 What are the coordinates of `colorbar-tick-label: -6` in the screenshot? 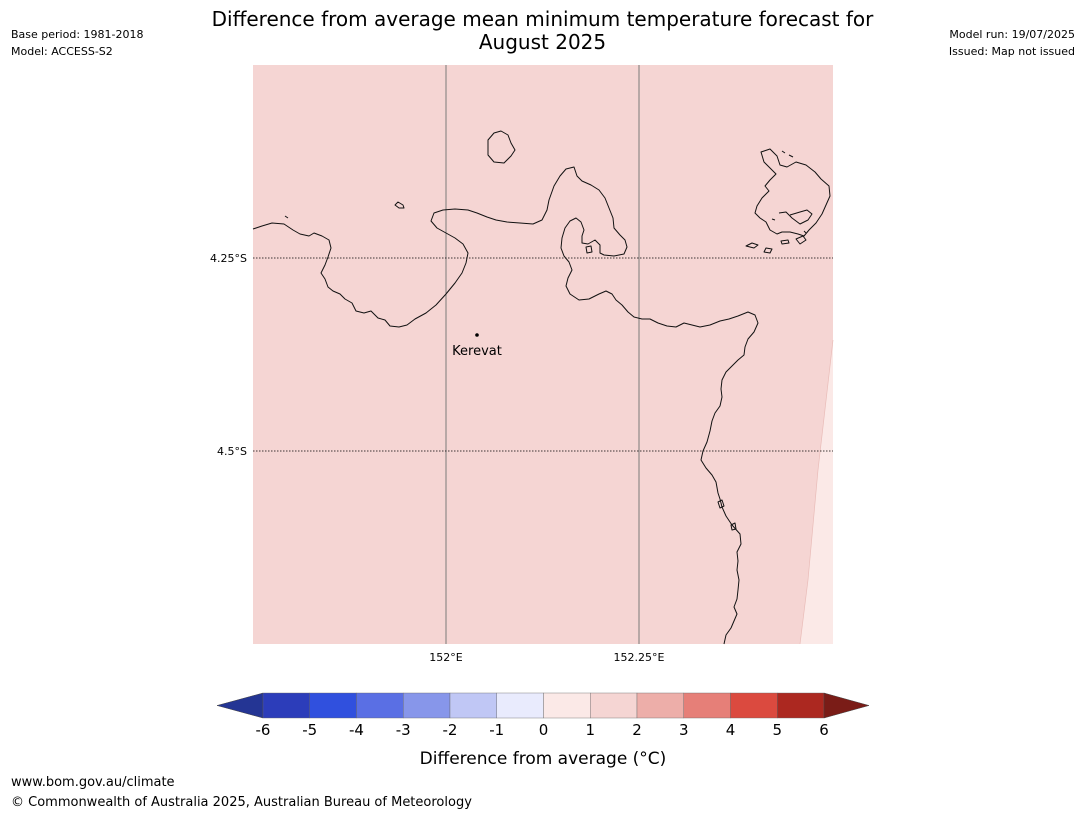 It's located at (263, 730).